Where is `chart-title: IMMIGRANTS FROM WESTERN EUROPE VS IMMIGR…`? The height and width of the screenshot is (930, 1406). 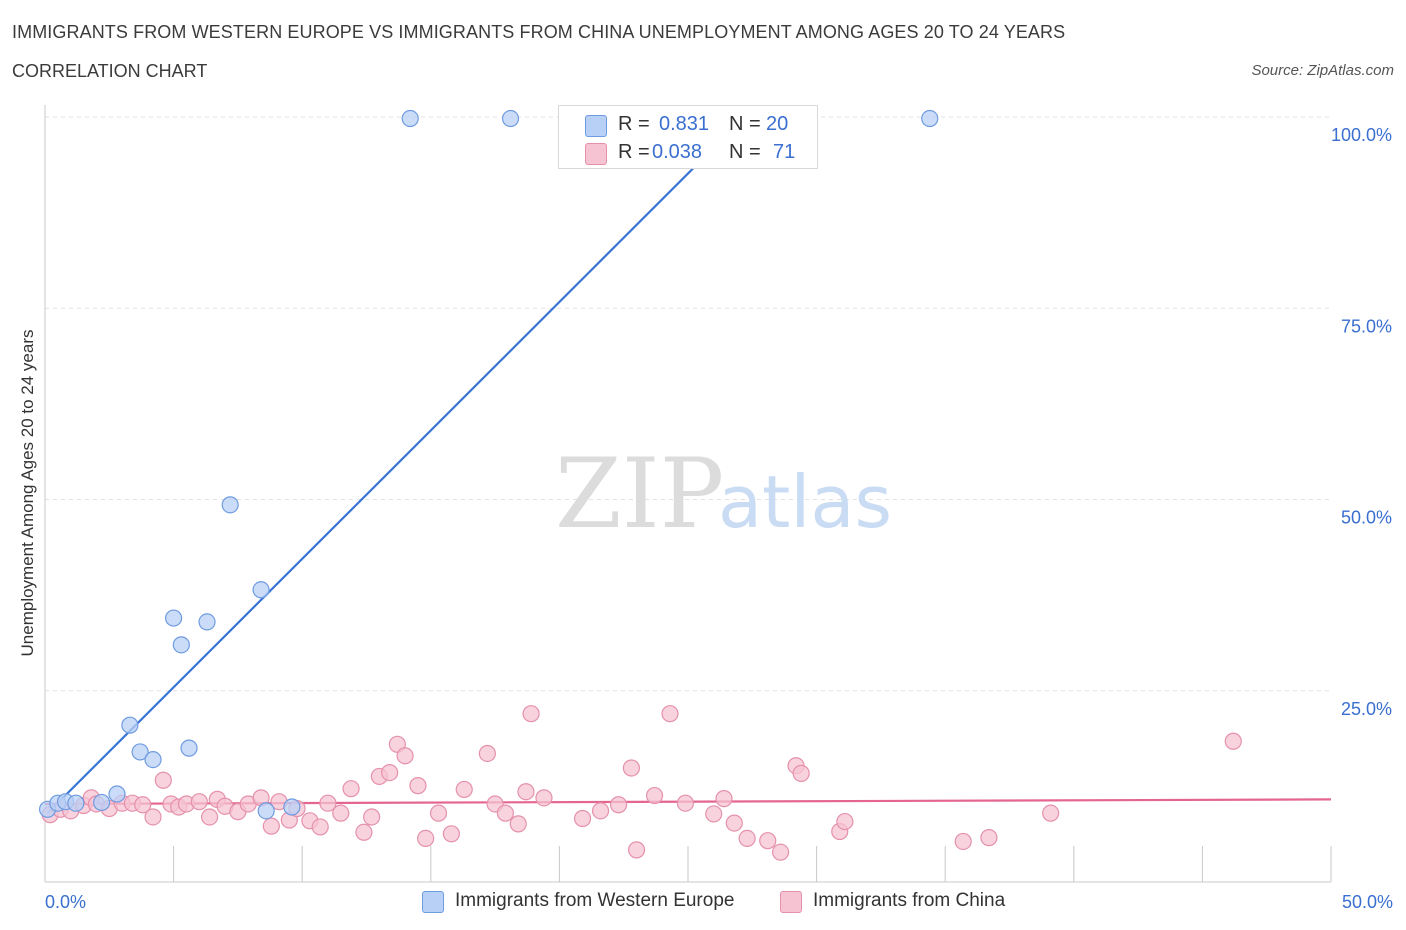
chart-title: IMMIGRANTS FROM WESTERN EUROPE VS IMMIGR… is located at coordinates (539, 32).